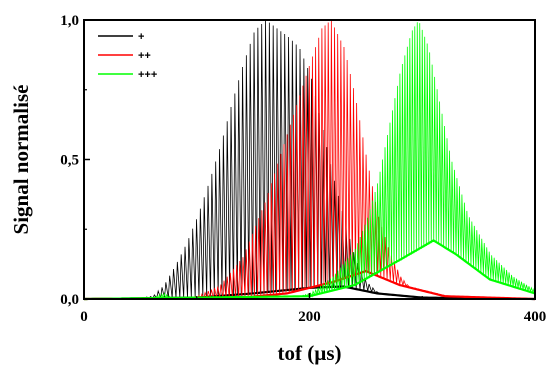 Image resolution: width=549 pixels, height=365 pixels. What do you see at coordinates (310, 353) in the screenshot?
I see `x-axis-title: tof (µs)` at bounding box center [310, 353].